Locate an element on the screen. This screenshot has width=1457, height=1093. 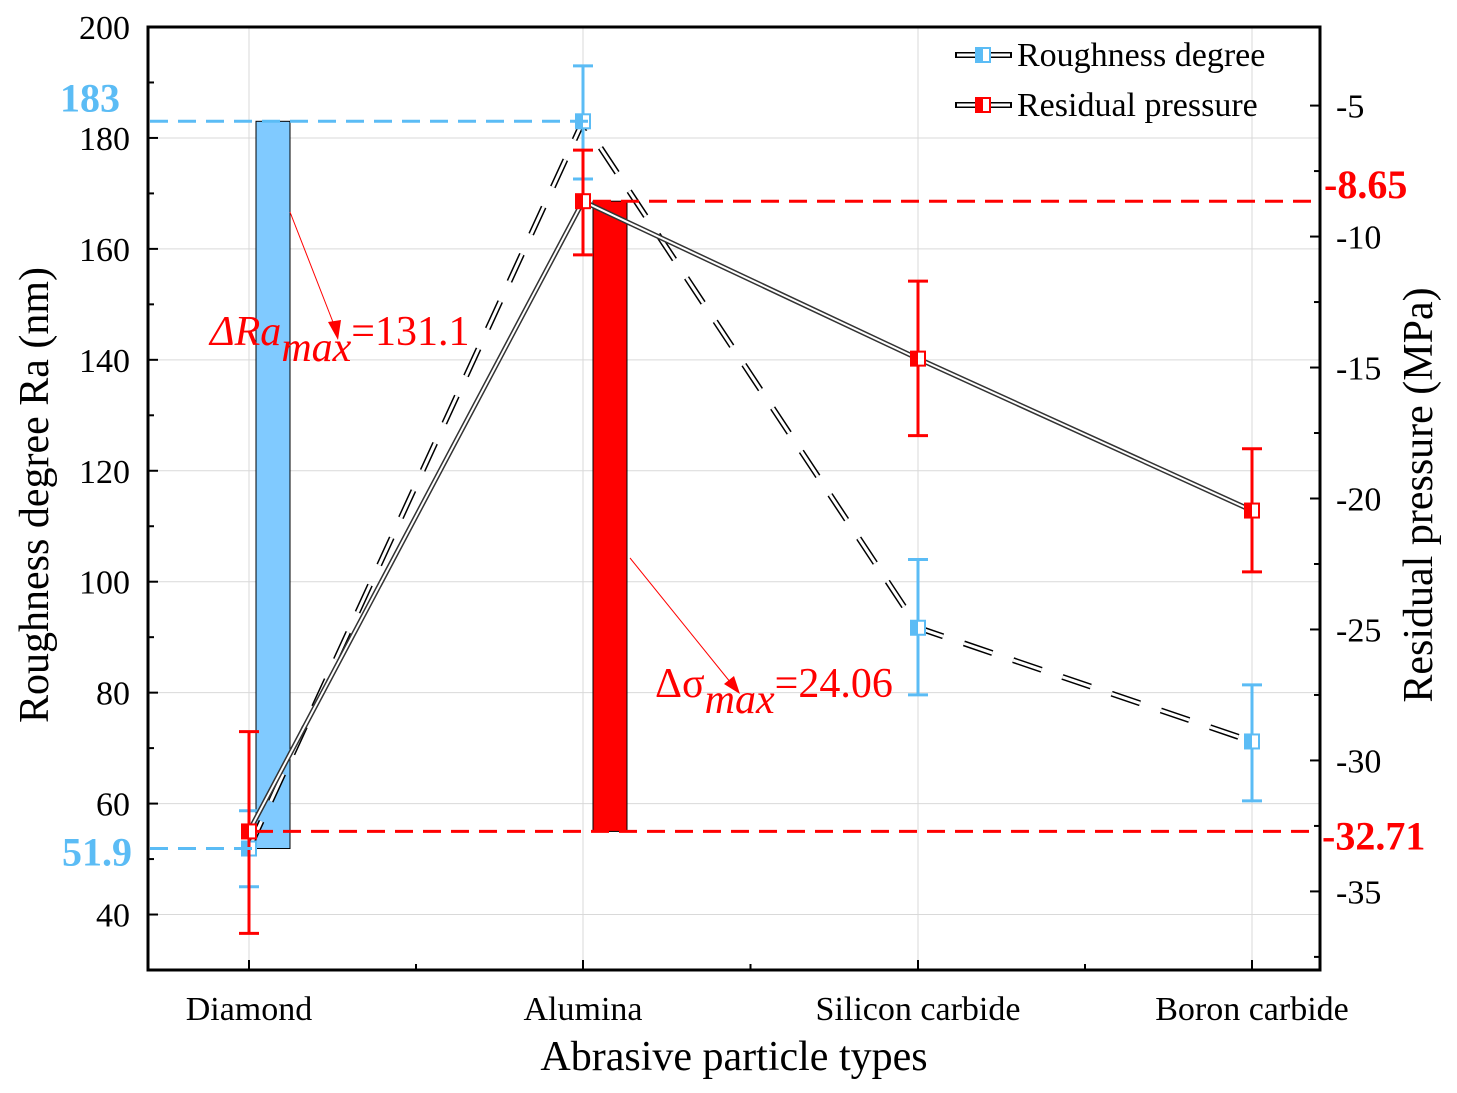
range-bar-diamond is located at coordinates (273, 485).